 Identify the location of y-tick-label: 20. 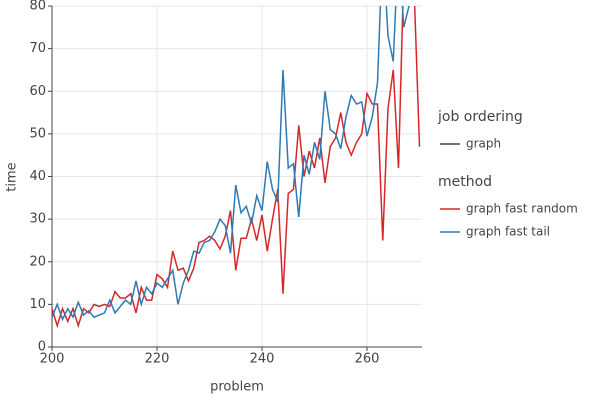
(37, 261).